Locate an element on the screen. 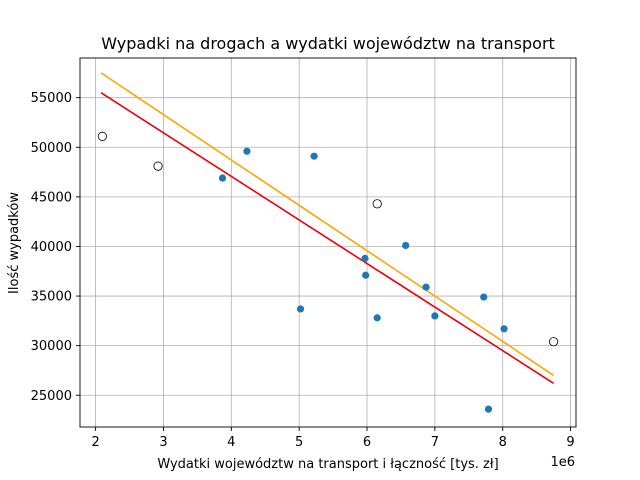 This screenshot has width=640, height=480. x-tick-label: 4 is located at coordinates (231, 442).